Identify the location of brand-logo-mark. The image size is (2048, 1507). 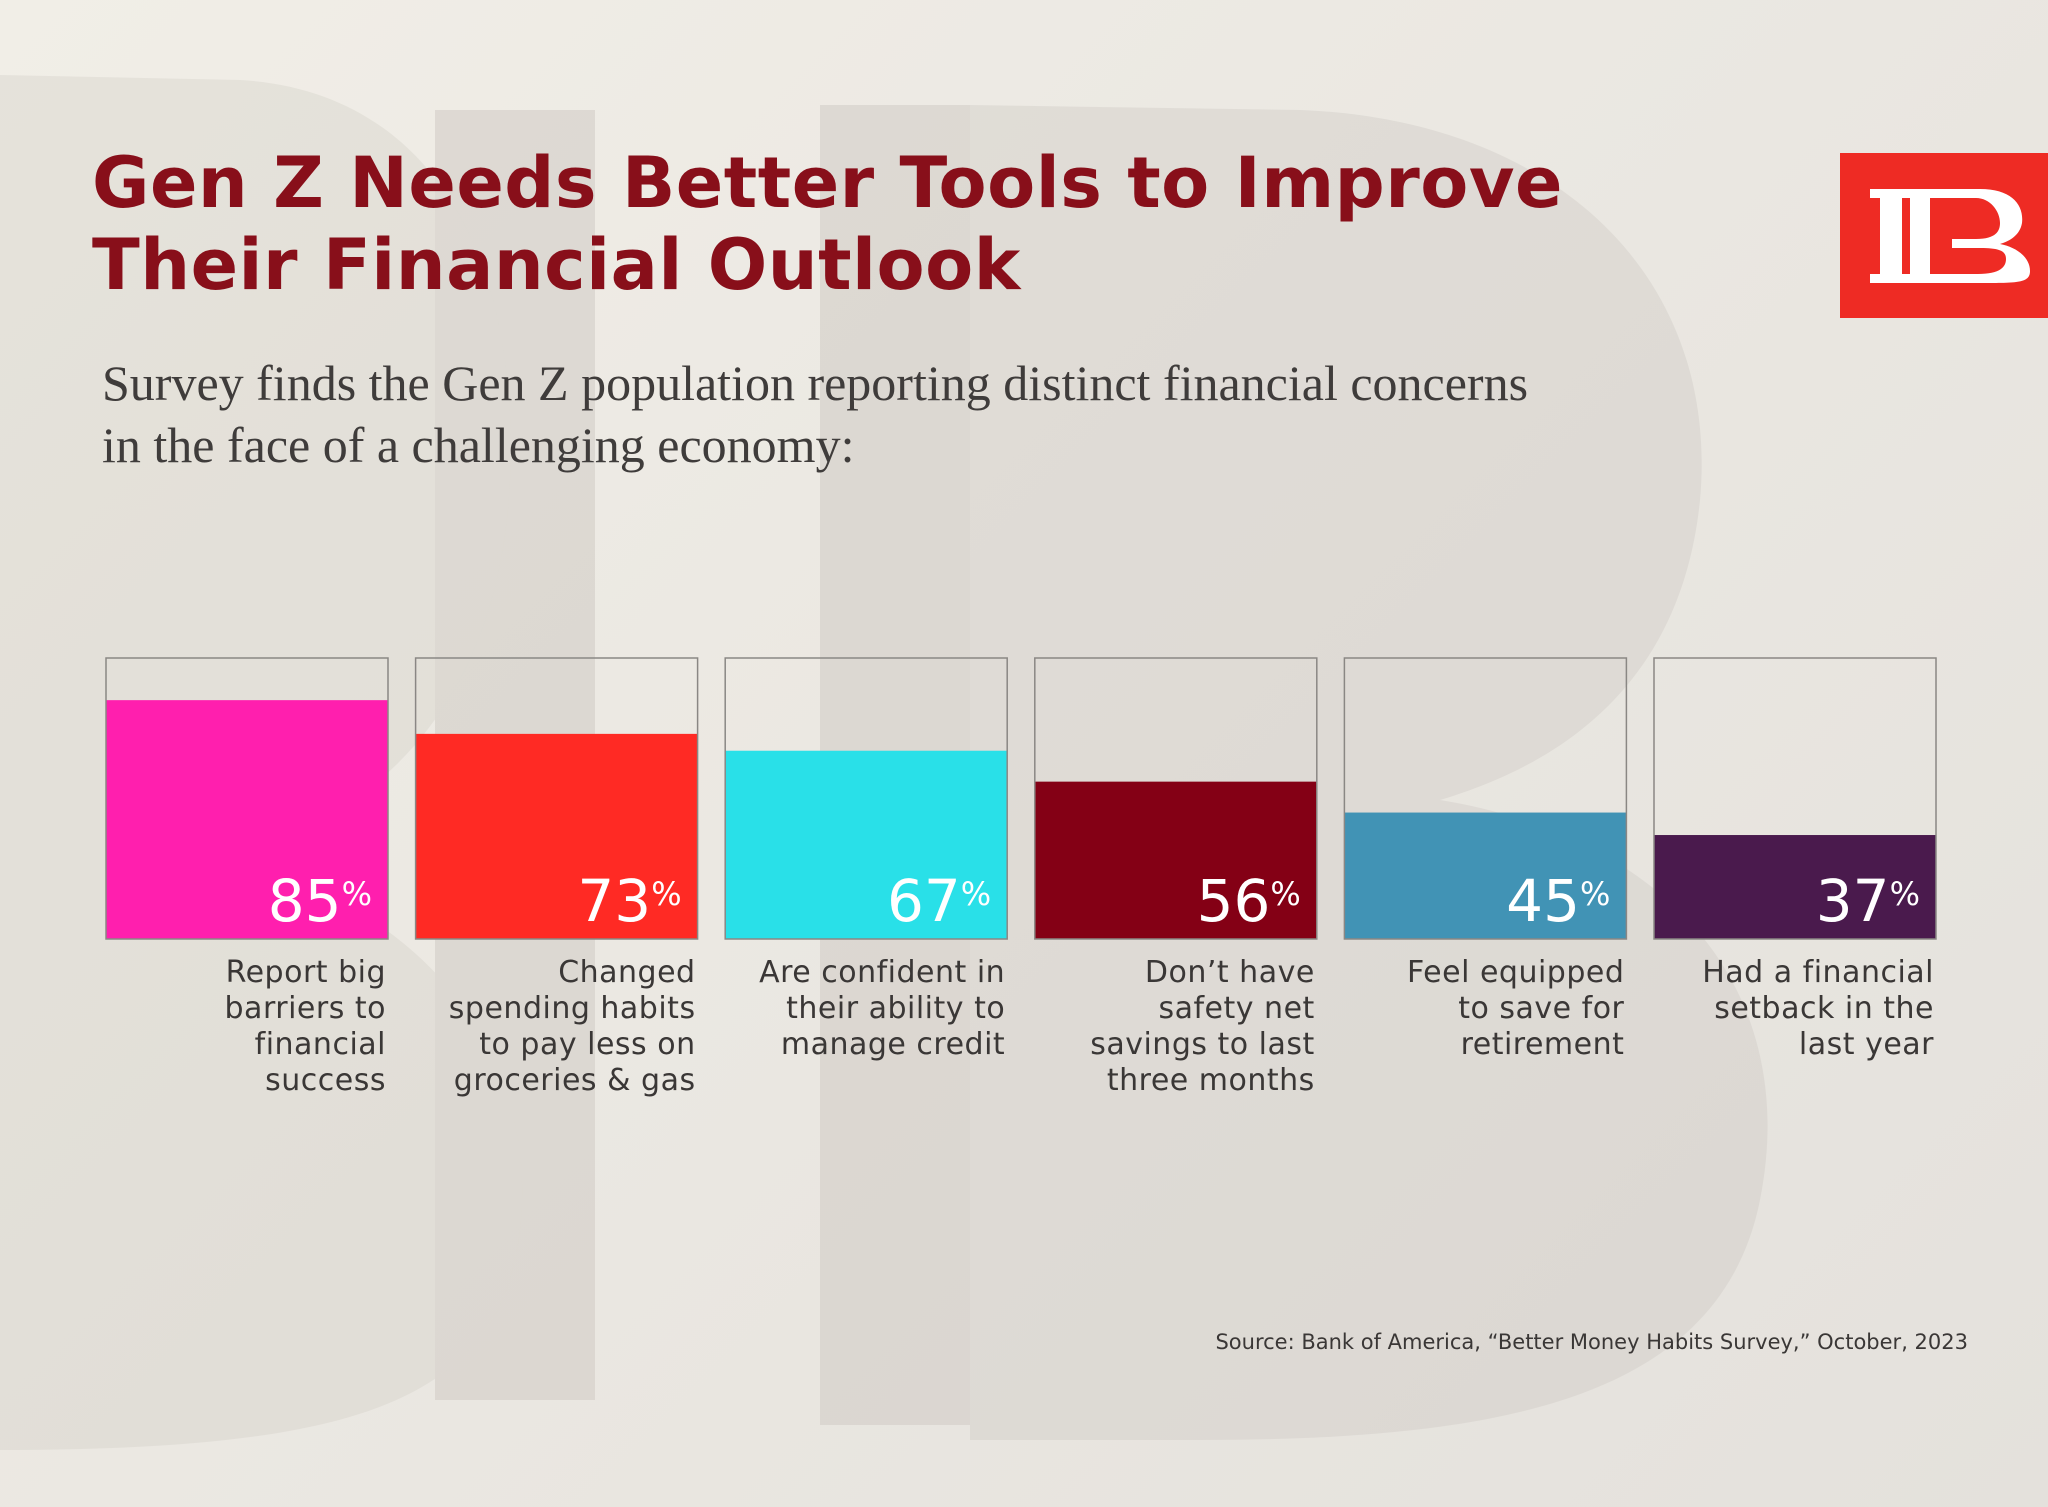
(1950, 236).